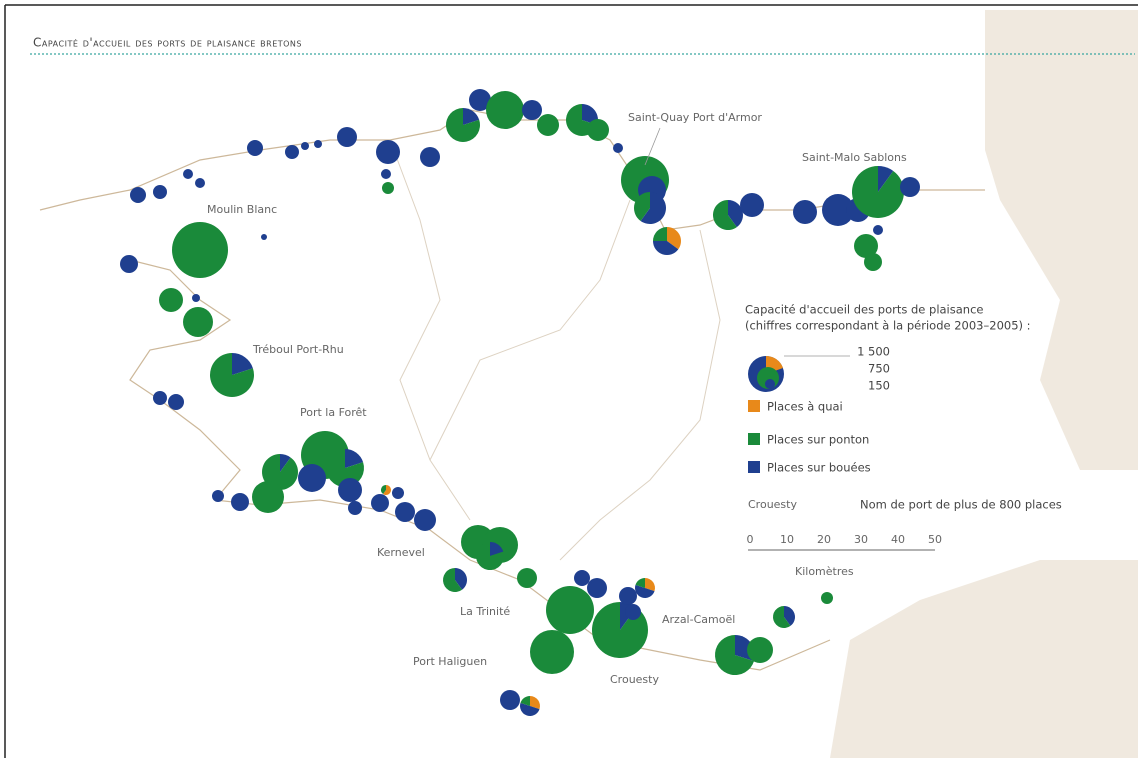 This screenshot has width=1138, height=758. What do you see at coordinates (298, 349) in the screenshot?
I see `port-label: Tréboul Port-Rhu` at bounding box center [298, 349].